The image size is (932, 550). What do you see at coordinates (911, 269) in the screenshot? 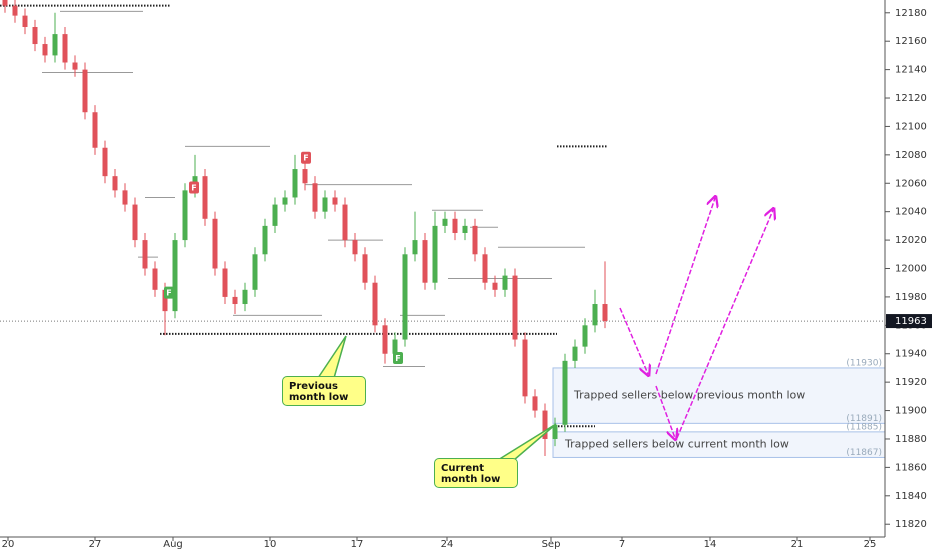
I see `y-tick-label: 12000` at bounding box center [911, 269].